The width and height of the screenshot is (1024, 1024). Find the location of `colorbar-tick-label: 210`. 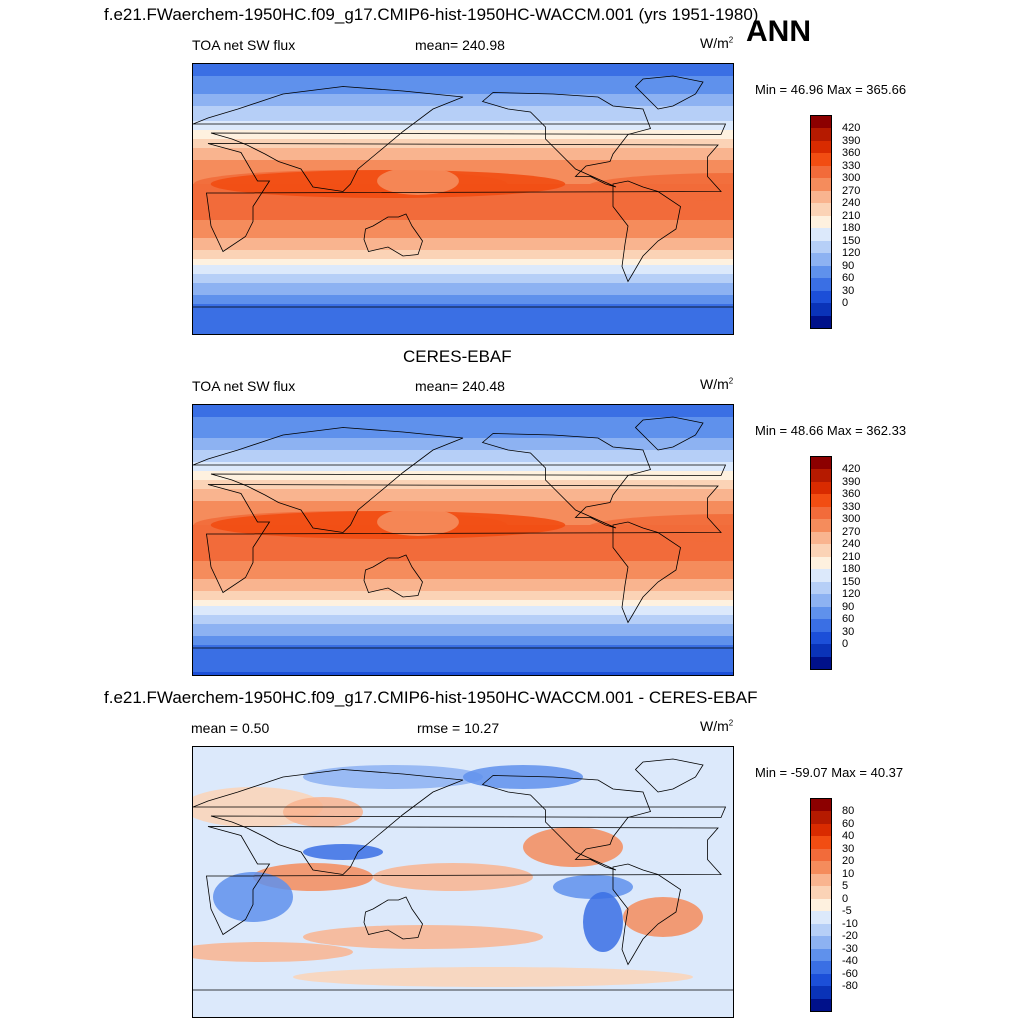

colorbar-tick-label: 210 is located at coordinates (851, 556).